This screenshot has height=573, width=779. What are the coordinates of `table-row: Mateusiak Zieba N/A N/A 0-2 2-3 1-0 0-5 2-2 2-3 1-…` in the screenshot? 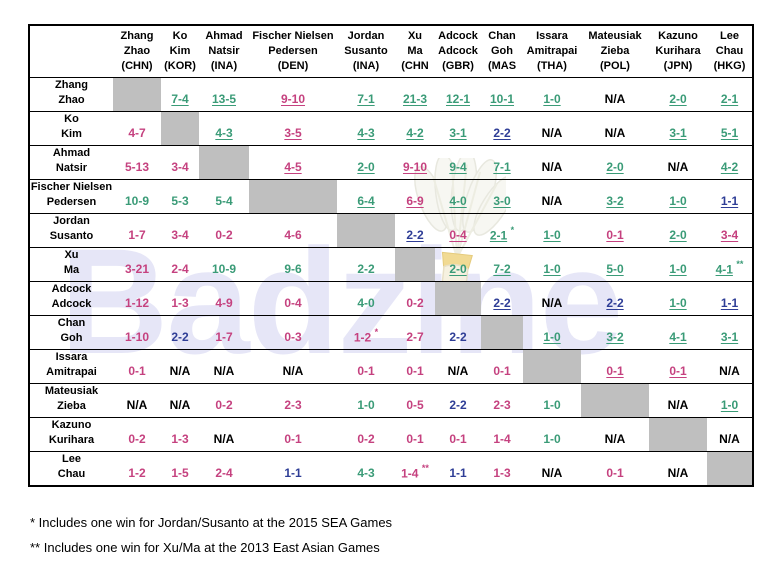 It's located at (391, 400).